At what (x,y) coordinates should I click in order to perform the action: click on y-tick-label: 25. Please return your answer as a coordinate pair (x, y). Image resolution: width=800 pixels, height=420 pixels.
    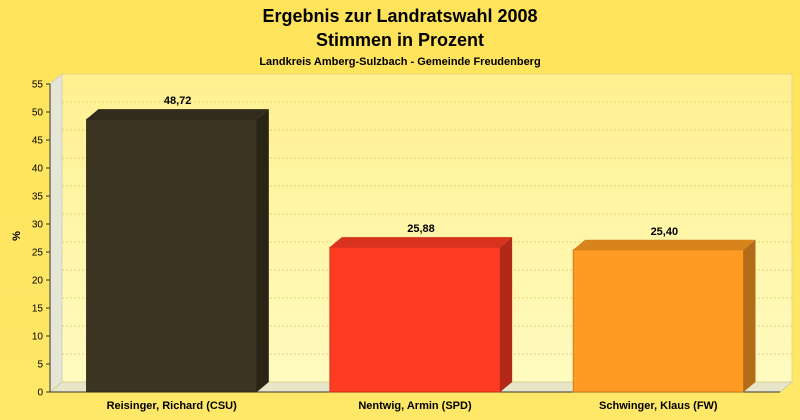
    Looking at the image, I should click on (38, 253).